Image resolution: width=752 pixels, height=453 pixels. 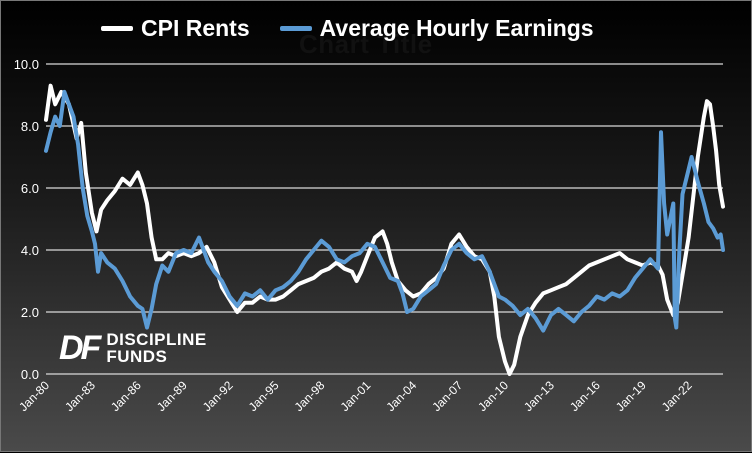 What do you see at coordinates (264, 396) in the screenshot?
I see `x-tick-label: Jan-95` at bounding box center [264, 396].